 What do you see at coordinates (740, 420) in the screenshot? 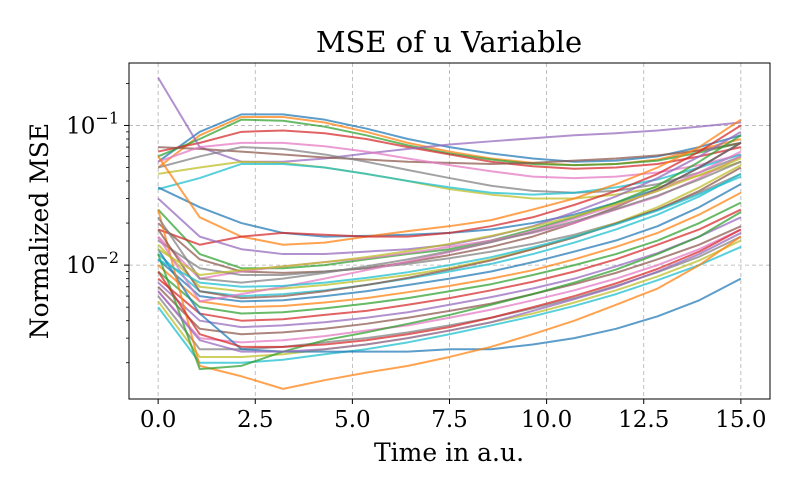
I see `x-tick-label: 15.0` at bounding box center [740, 420].